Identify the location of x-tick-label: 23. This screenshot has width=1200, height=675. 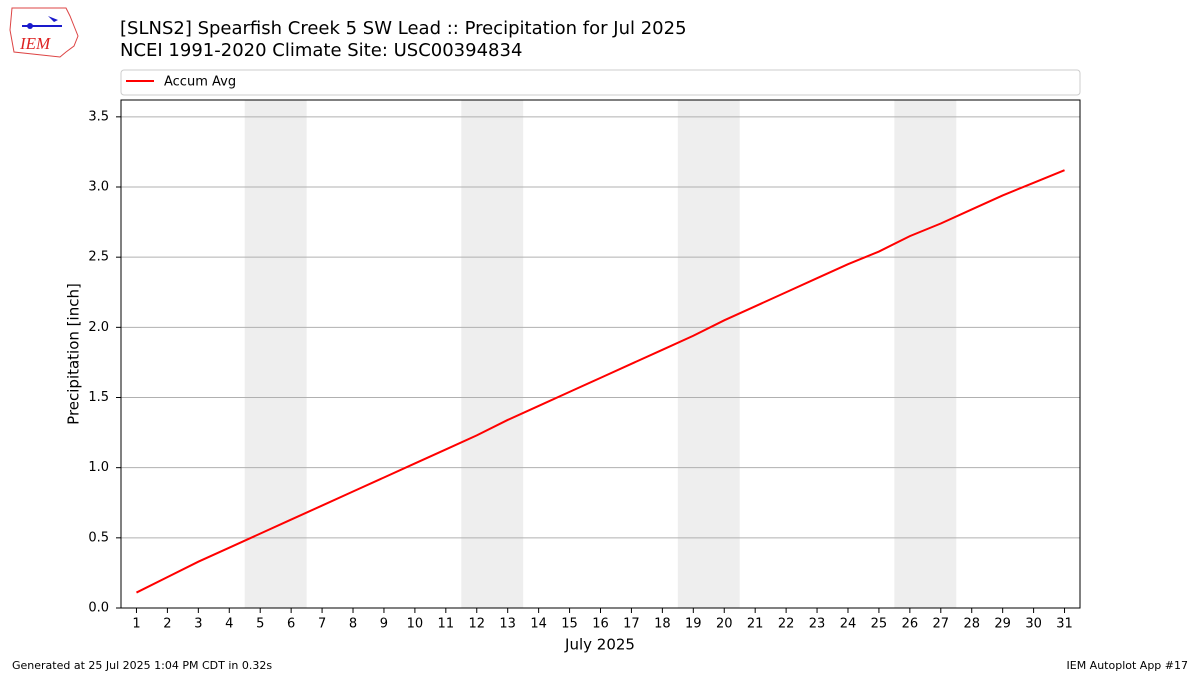
(817, 624).